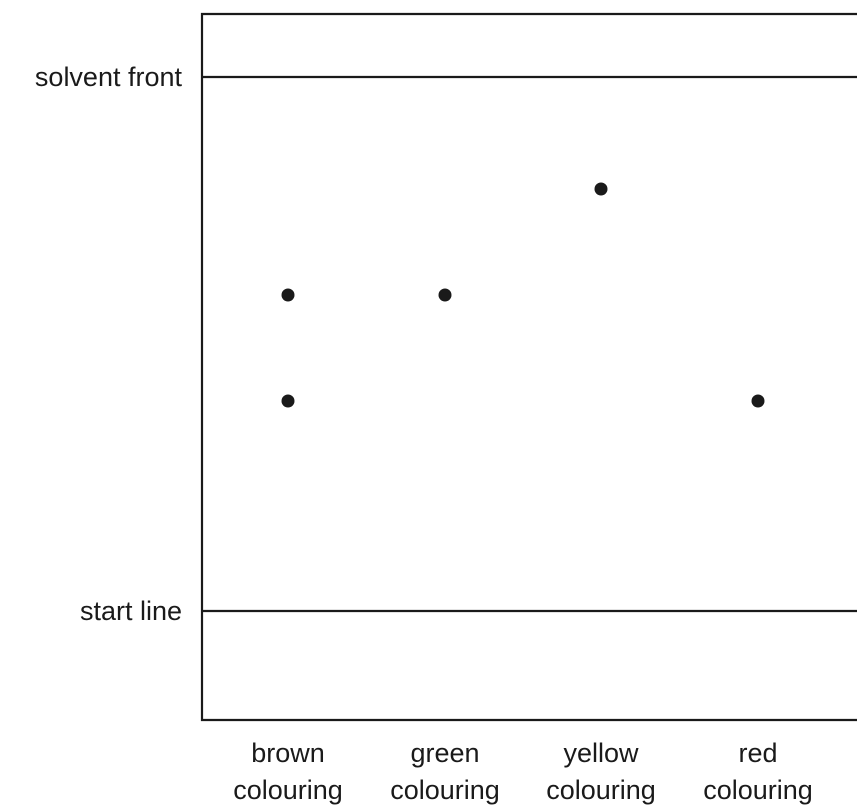 This screenshot has width=857, height=809. I want to click on green-spot, so click(445, 295).